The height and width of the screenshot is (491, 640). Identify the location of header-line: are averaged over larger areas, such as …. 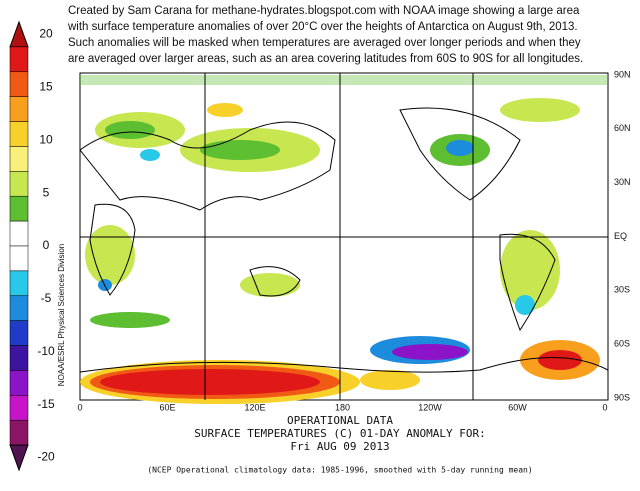
(325, 59).